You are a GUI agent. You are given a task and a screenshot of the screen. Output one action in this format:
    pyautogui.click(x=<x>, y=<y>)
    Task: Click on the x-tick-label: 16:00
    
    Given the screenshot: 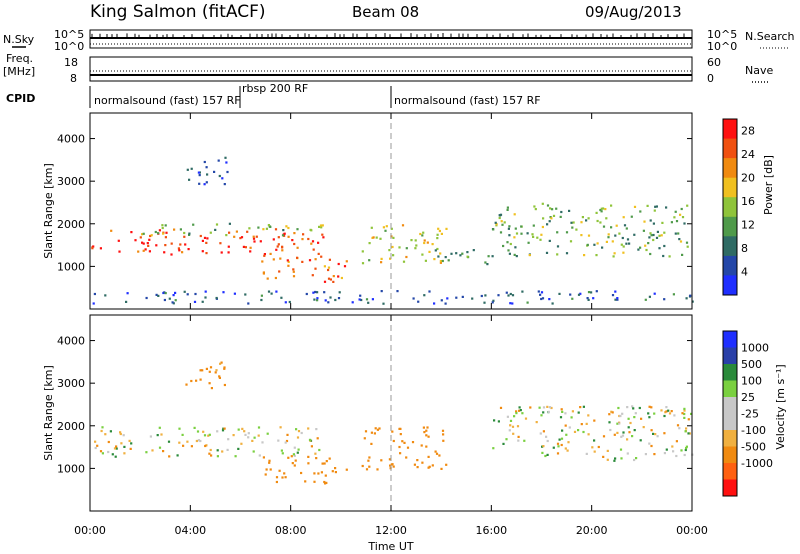 What is the action you would take?
    pyautogui.click(x=491, y=530)
    